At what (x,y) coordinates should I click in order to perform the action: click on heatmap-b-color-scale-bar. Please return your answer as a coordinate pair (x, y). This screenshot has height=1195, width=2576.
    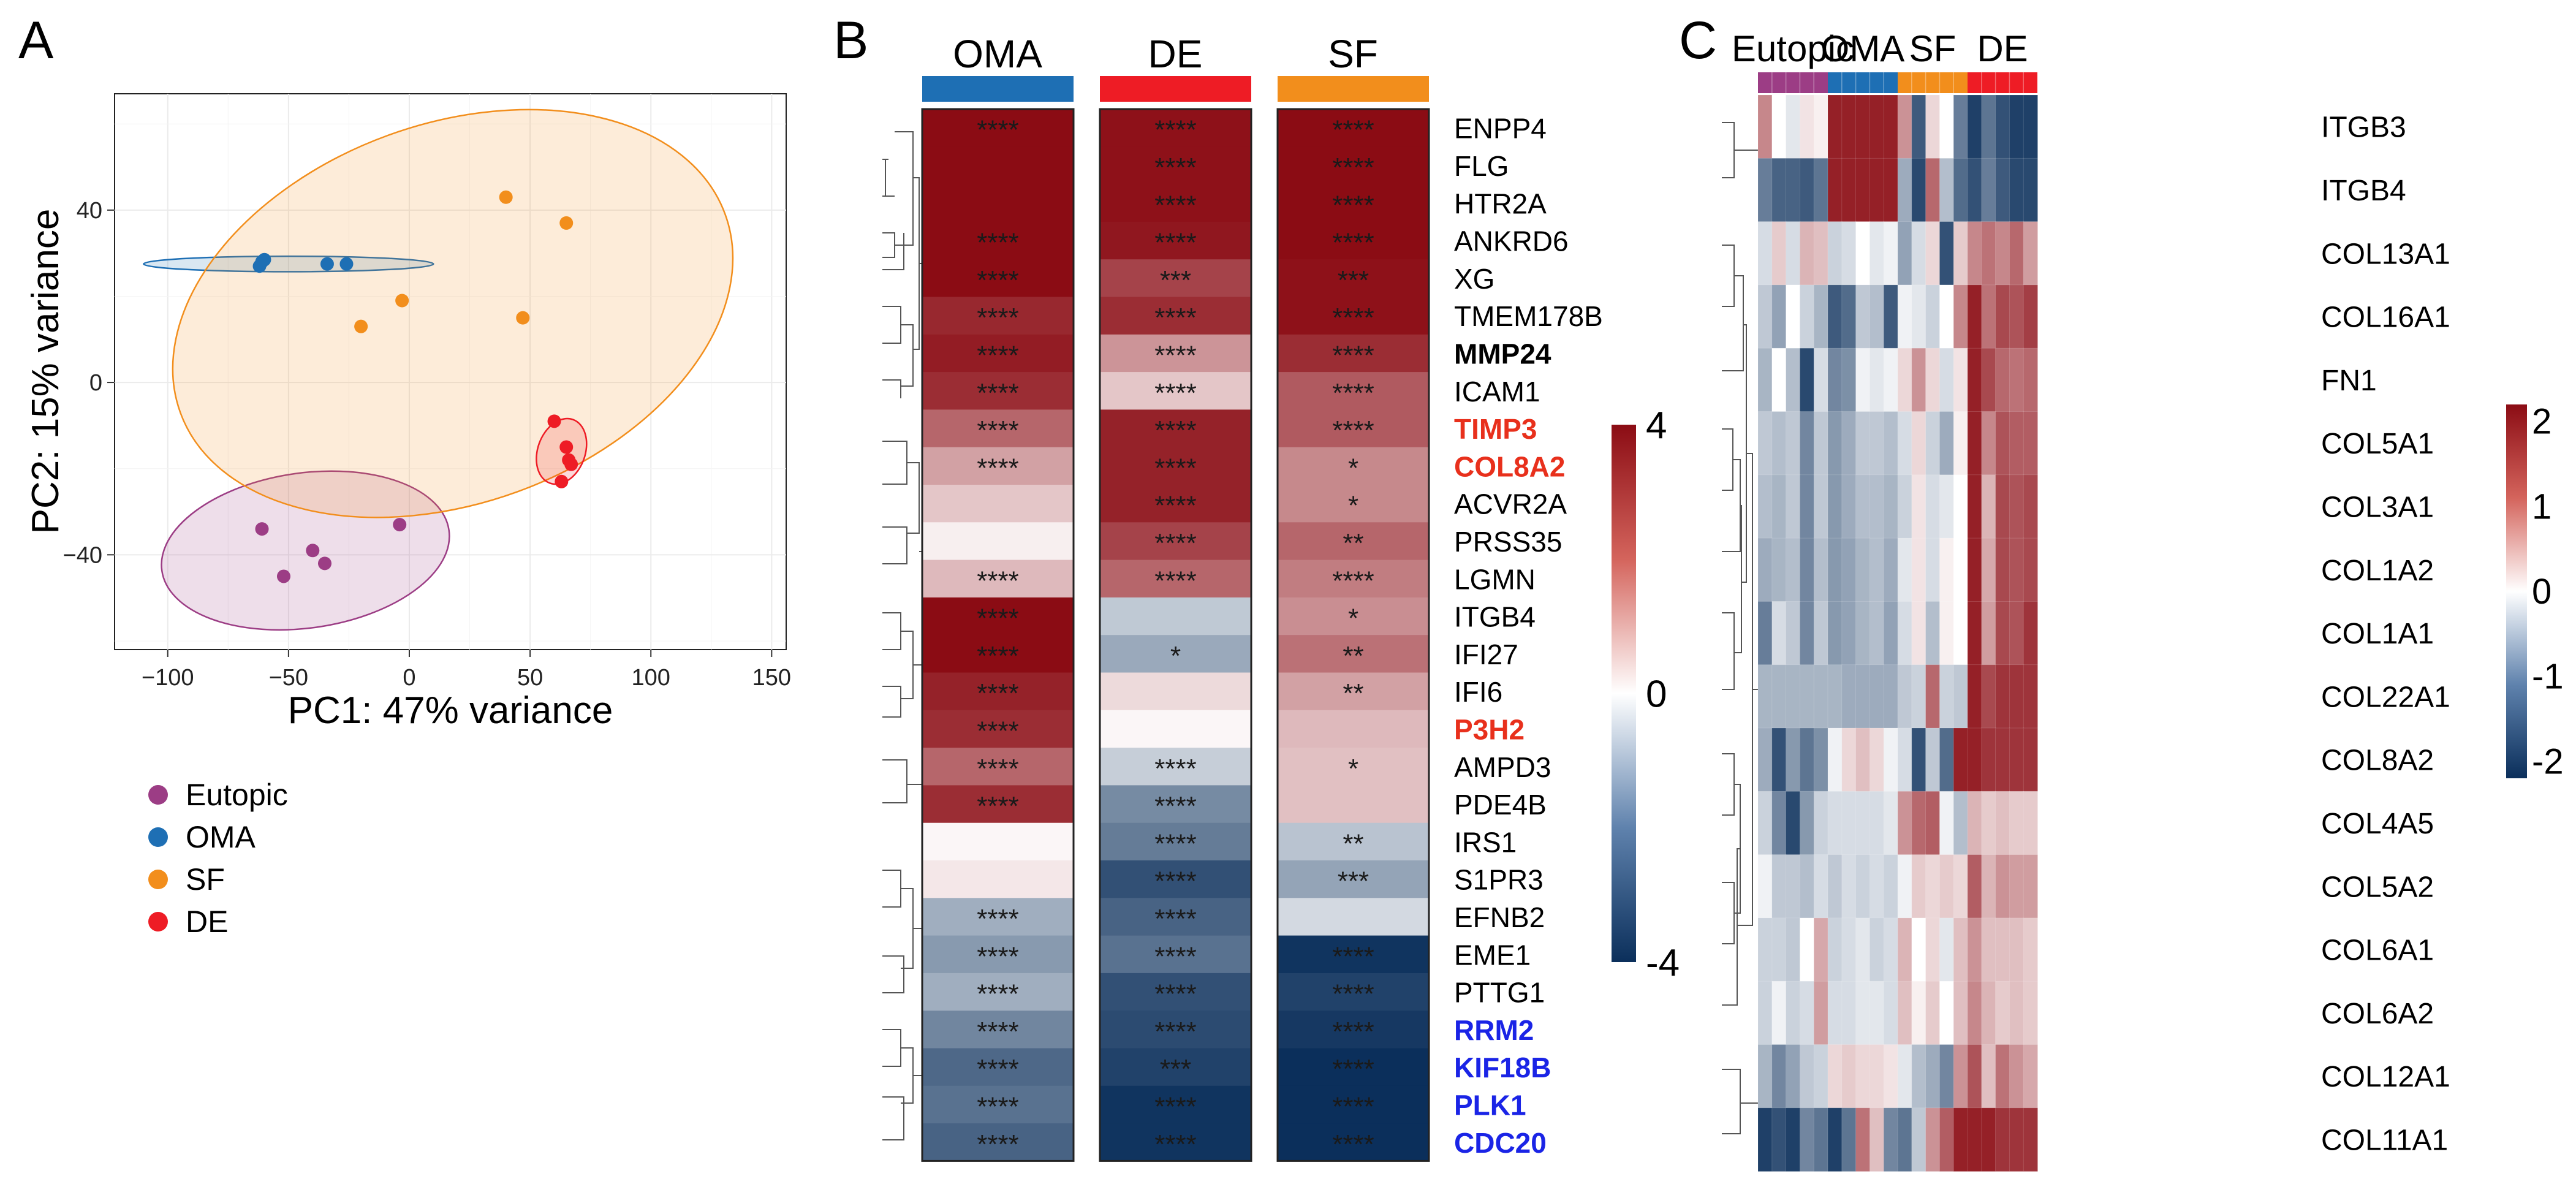
    Looking at the image, I should click on (1624, 693).